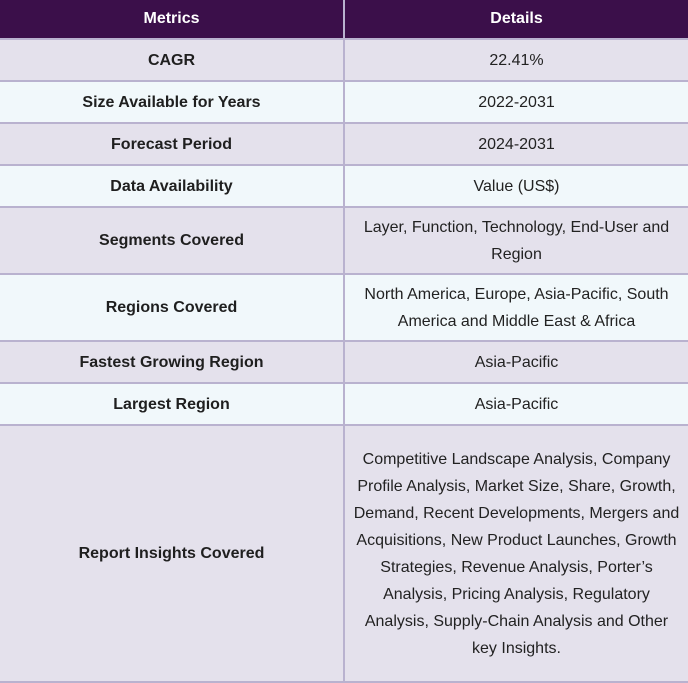 This screenshot has width=688, height=683. I want to click on table-row-largest-region: Largest Region Asia-Pacific, so click(344, 404).